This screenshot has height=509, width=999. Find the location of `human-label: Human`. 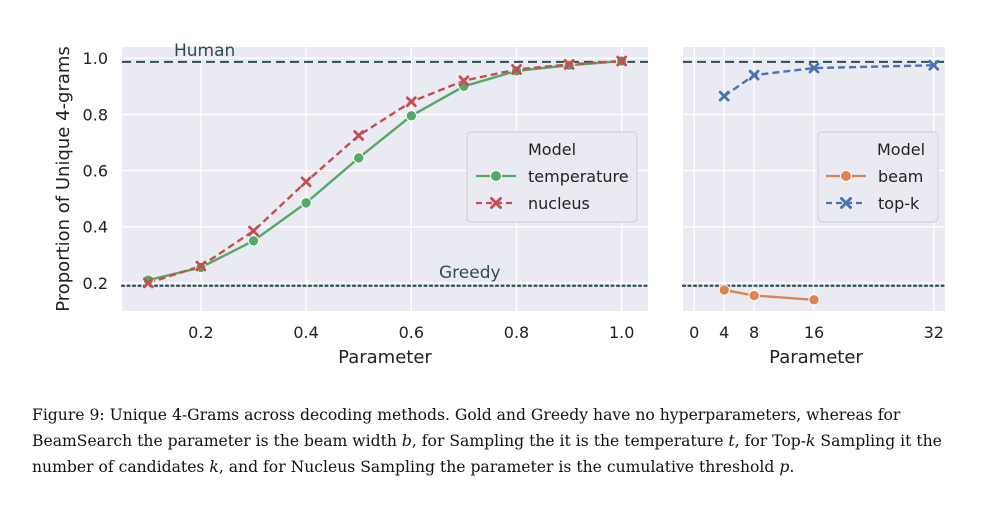

human-label: Human is located at coordinates (204, 51).